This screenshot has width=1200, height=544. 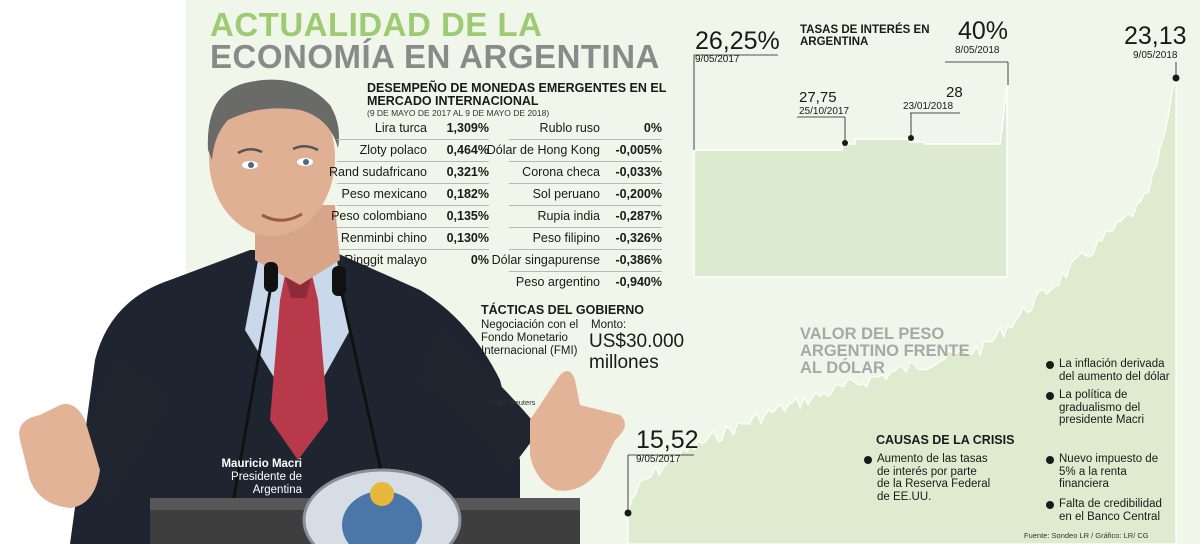 I want to click on rate-label-oct-value: 27,75, so click(x=818, y=97).